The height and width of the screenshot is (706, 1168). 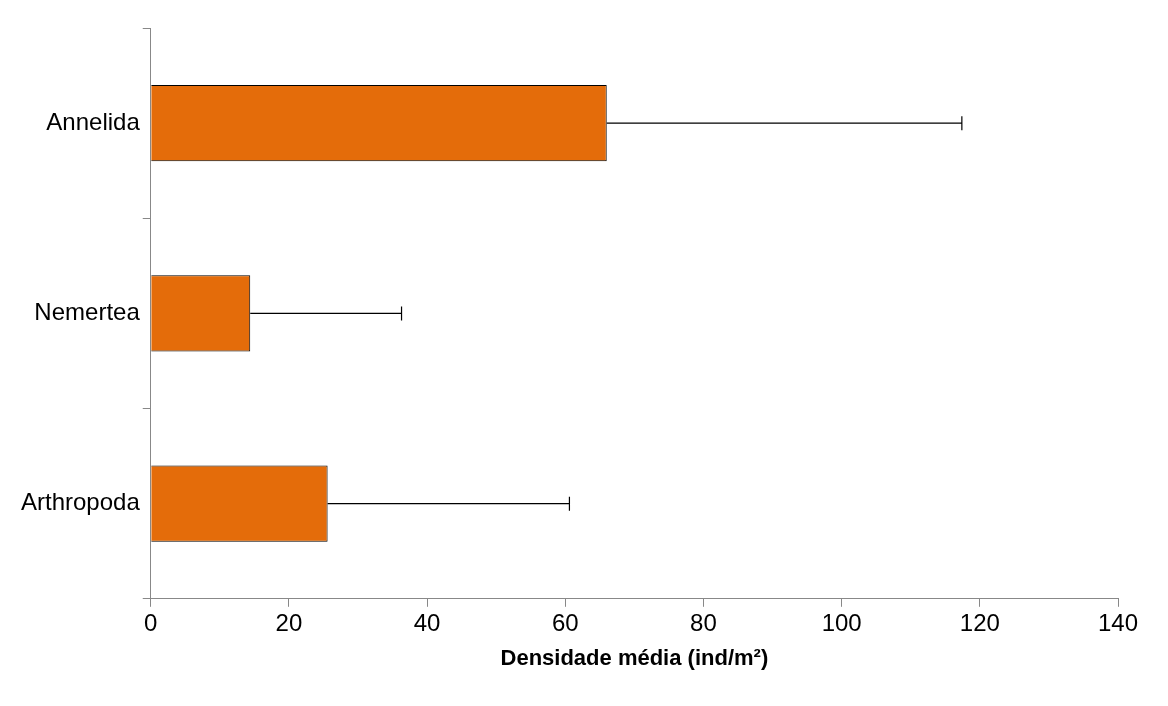 I want to click on x-tick-label: 40, so click(x=427, y=622).